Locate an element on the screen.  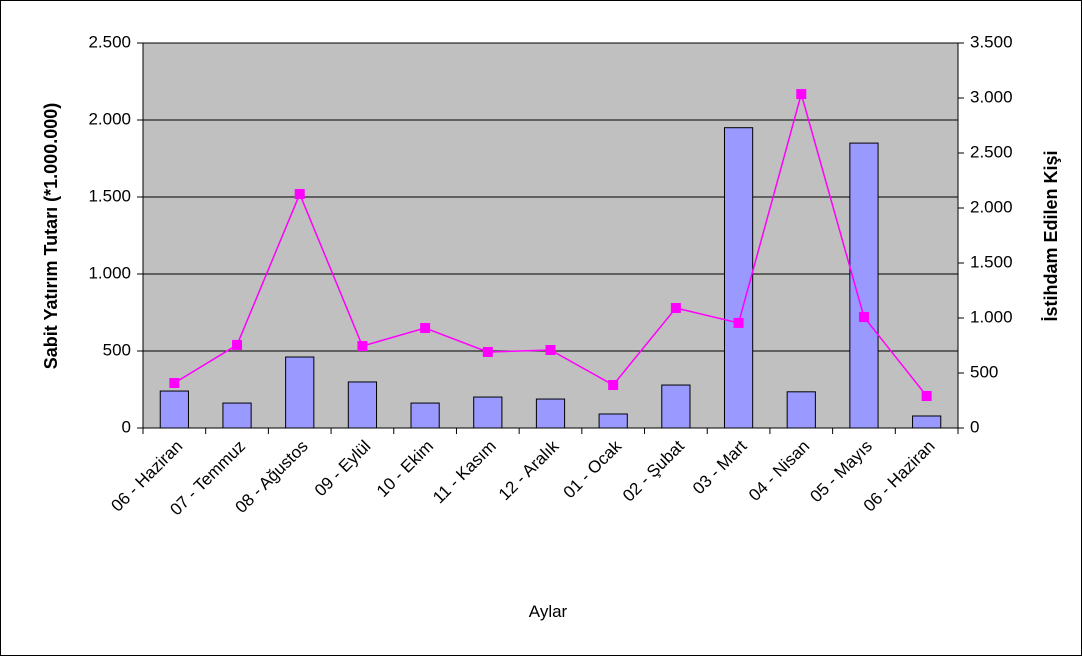
y-tick-label: 500 is located at coordinates (117, 349).